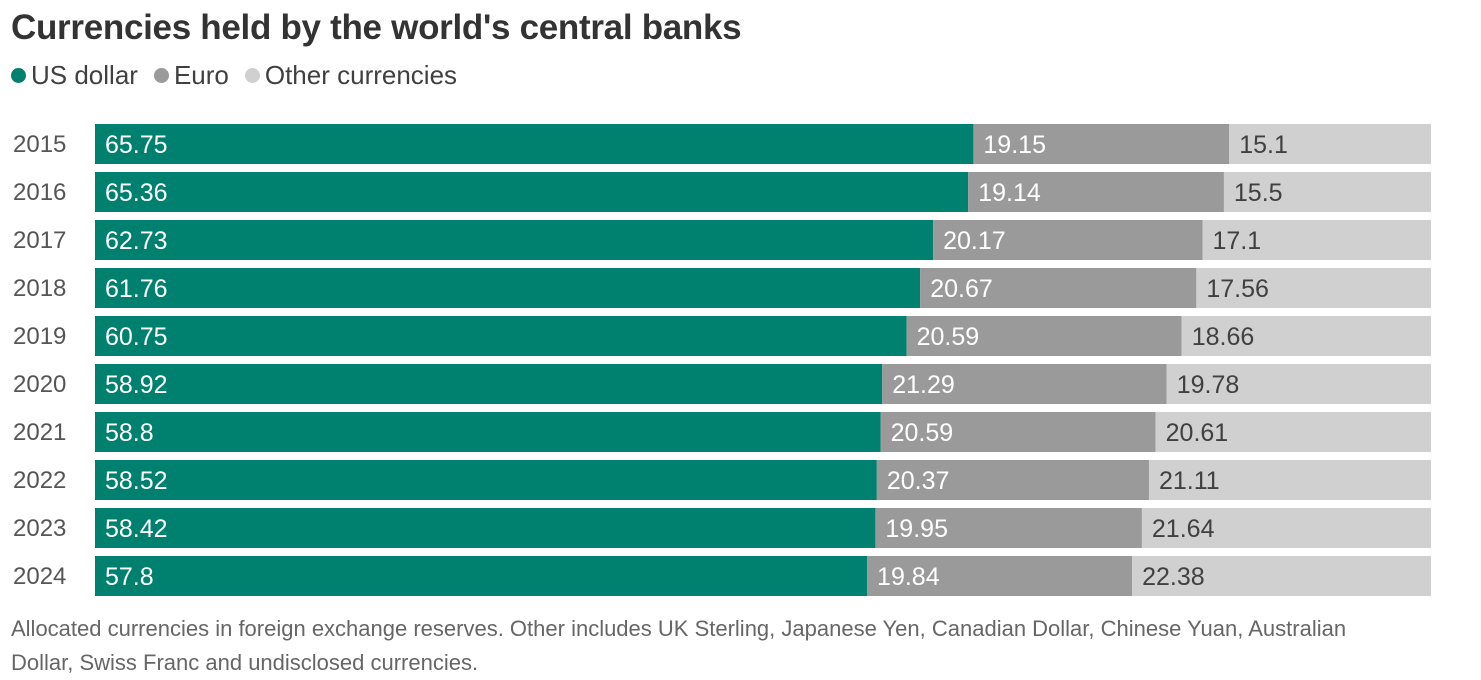 This screenshot has height=680, width=1481. What do you see at coordinates (1189, 481) in the screenshot?
I see `data-label-other-2022: 21.11` at bounding box center [1189, 481].